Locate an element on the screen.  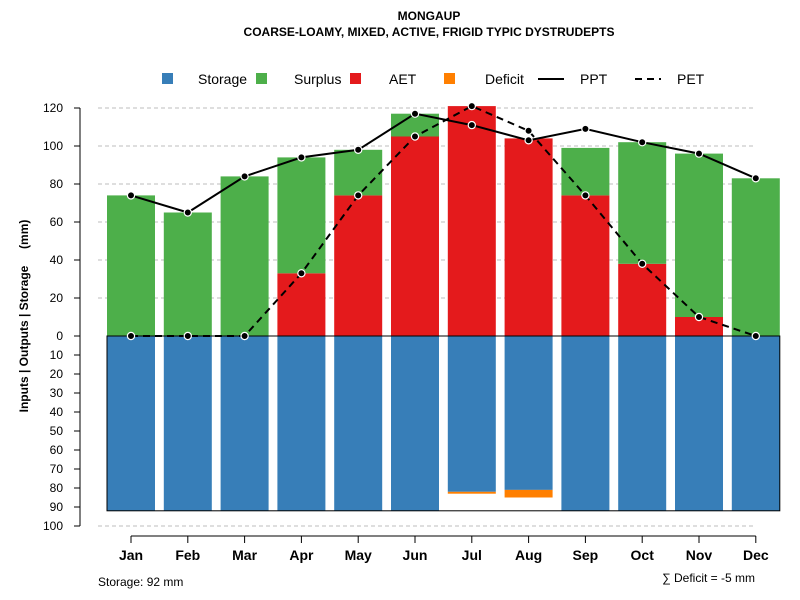
x-tick-label-sep: Sep is located at coordinates (586, 555).